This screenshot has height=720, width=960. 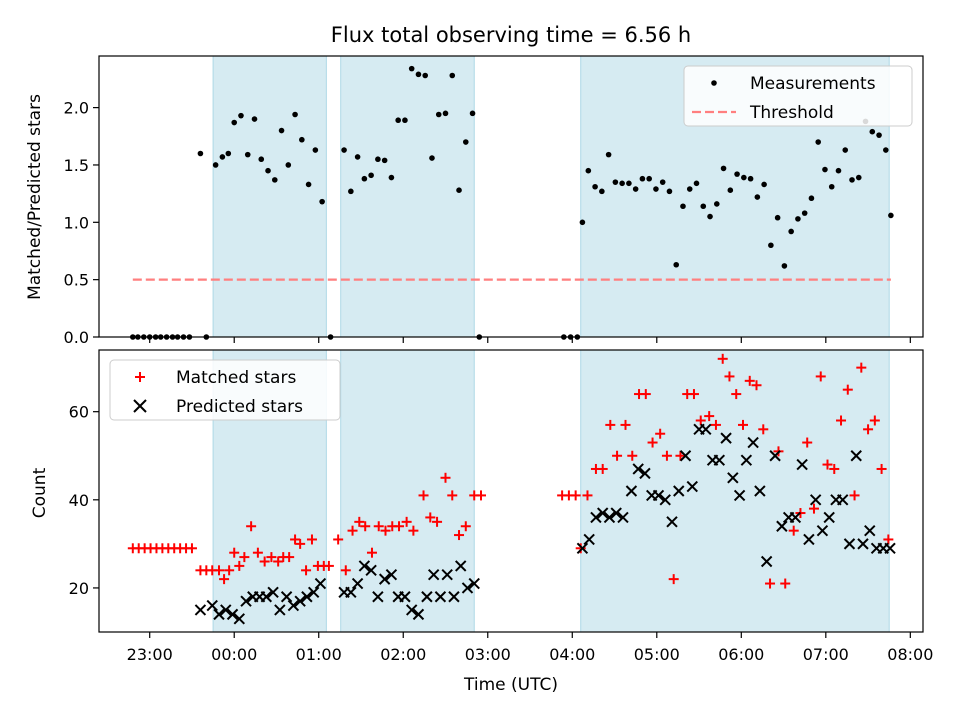 I want to click on top-legend-box, so click(x=798, y=96).